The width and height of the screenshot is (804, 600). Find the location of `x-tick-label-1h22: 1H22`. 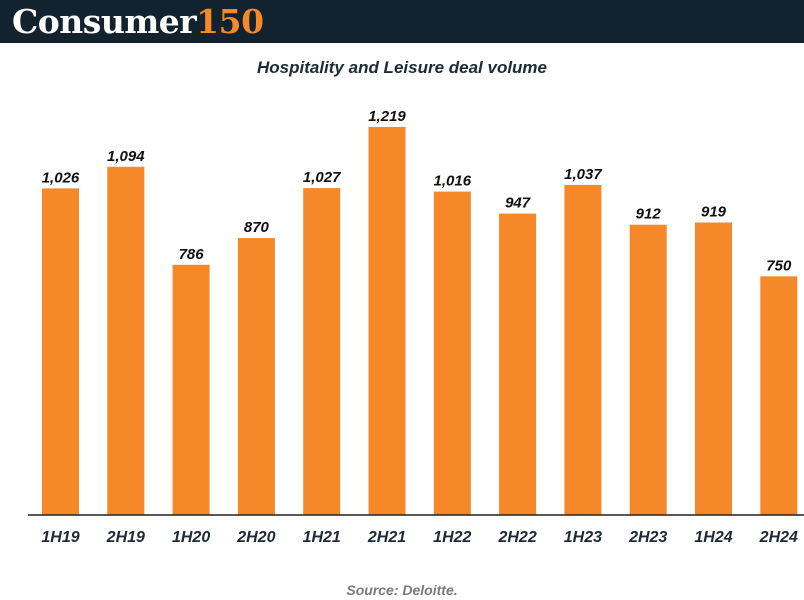

x-tick-label-1h22: 1H22 is located at coordinates (452, 537).